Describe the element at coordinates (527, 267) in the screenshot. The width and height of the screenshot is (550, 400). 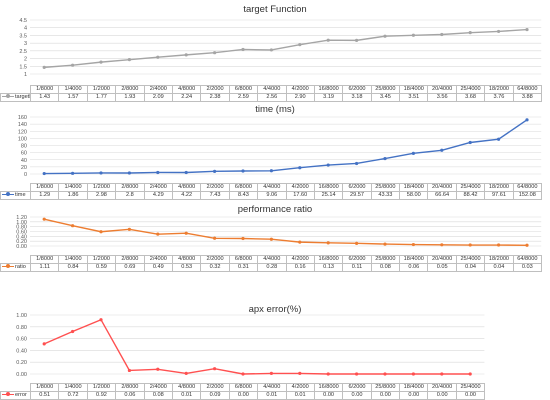
I see `data-value: 0.03` at that location.